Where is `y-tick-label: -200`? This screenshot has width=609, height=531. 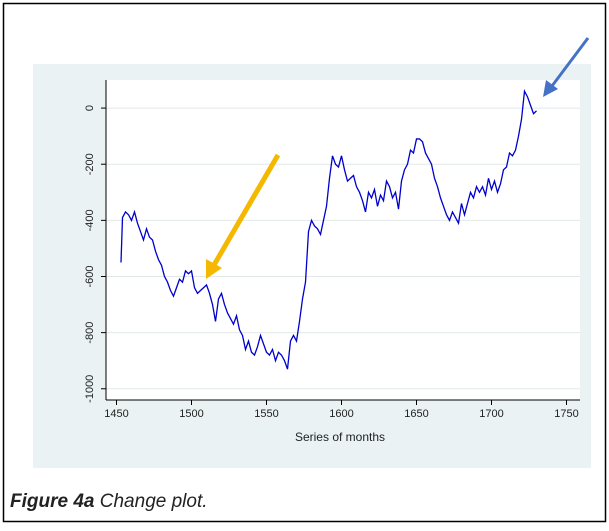 y-tick-label: -200 is located at coordinates (90, 164).